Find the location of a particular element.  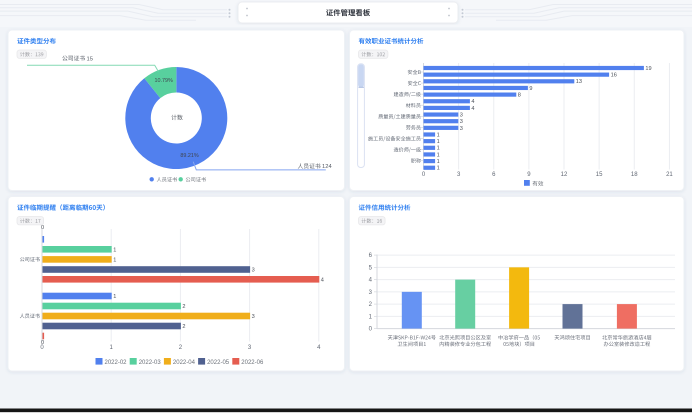

svg-text: 19 is located at coordinates (648, 69).